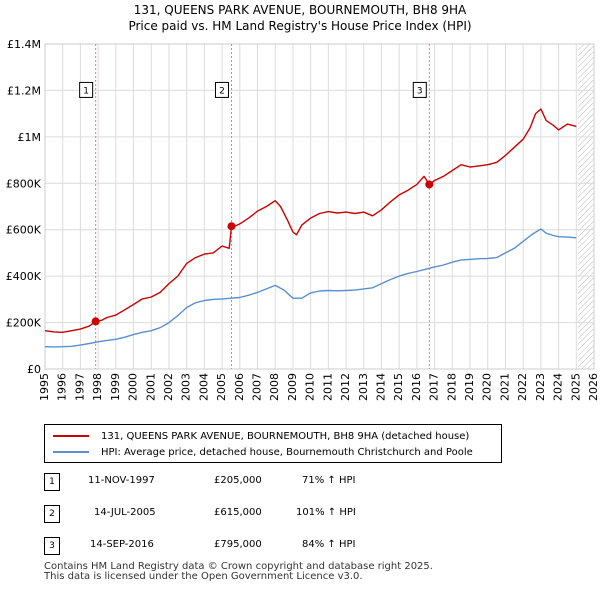 This screenshot has height=590, width=600. Describe the element at coordinates (24, 44) in the screenshot. I see `y-tick-label: £1.4M` at that location.